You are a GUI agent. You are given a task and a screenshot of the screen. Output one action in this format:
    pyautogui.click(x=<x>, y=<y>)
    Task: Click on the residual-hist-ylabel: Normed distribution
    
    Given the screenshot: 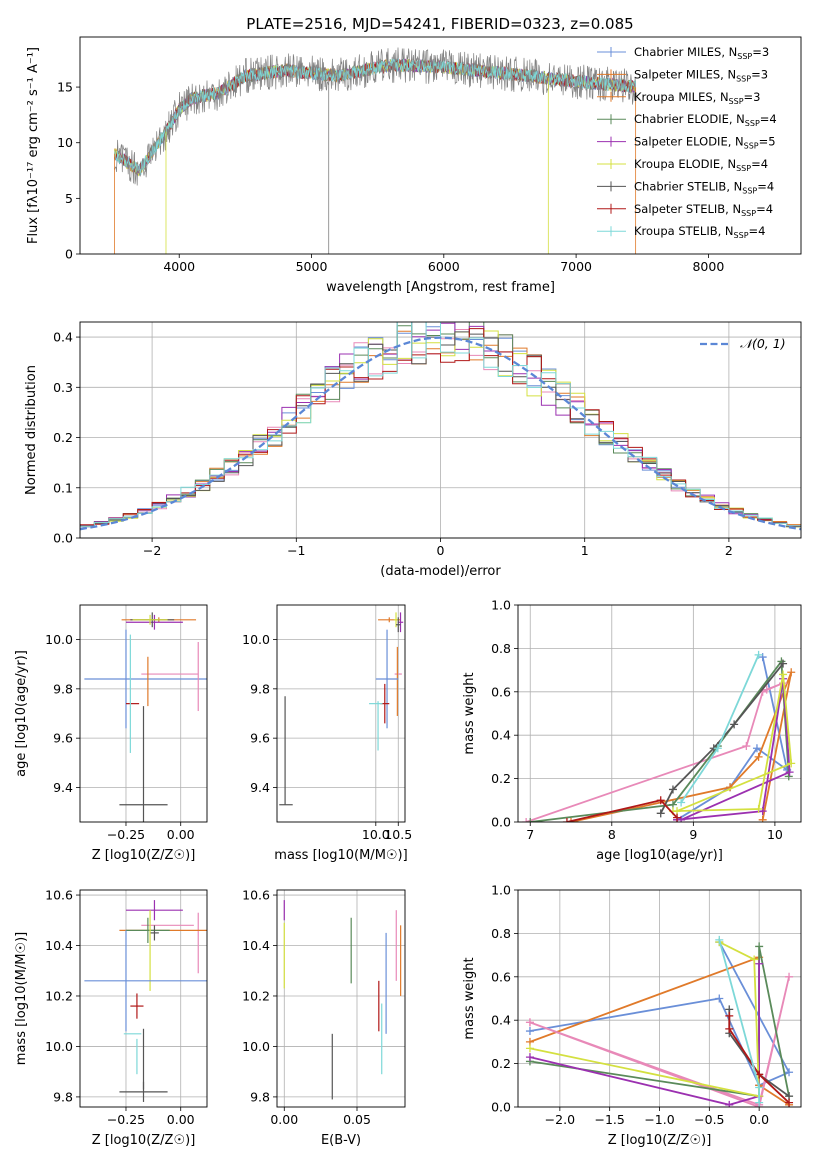 What is the action you would take?
    pyautogui.click(x=31, y=430)
    